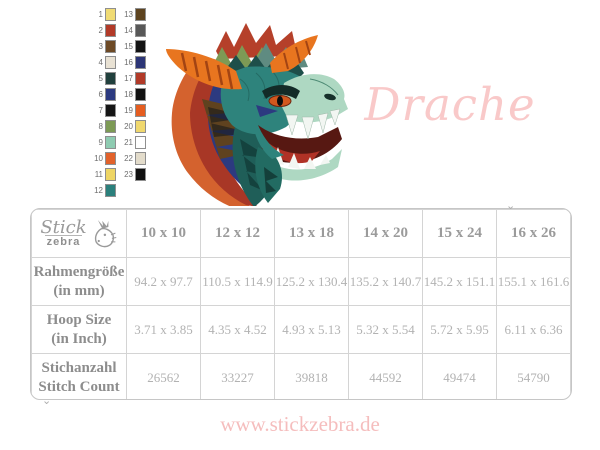  What do you see at coordinates (100, 142) in the screenshot?
I see `palette-number: 9` at bounding box center [100, 142].